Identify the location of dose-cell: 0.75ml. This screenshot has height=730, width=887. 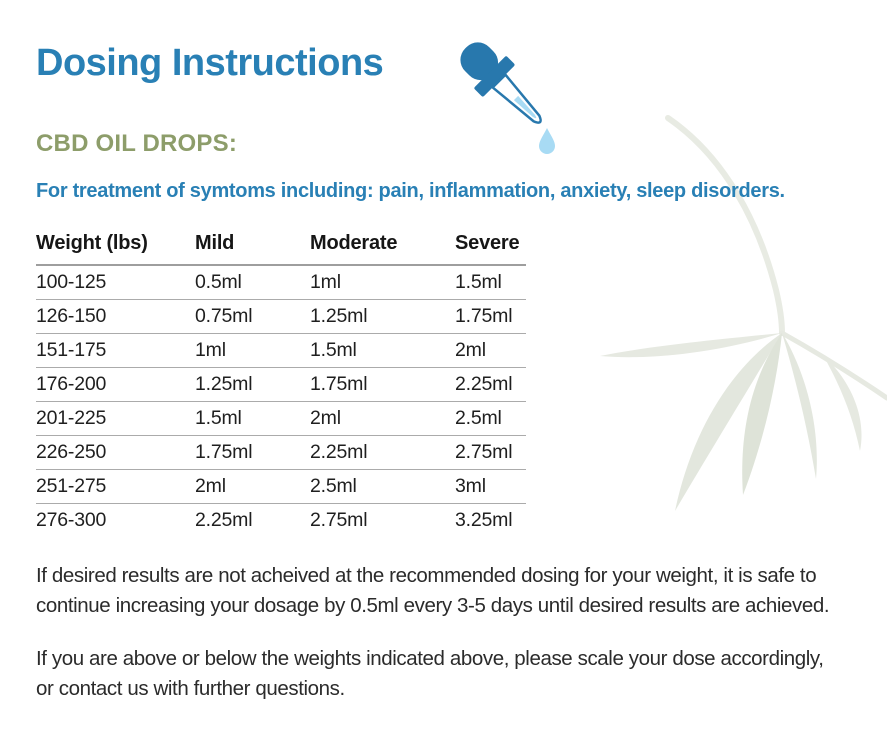
(252, 316).